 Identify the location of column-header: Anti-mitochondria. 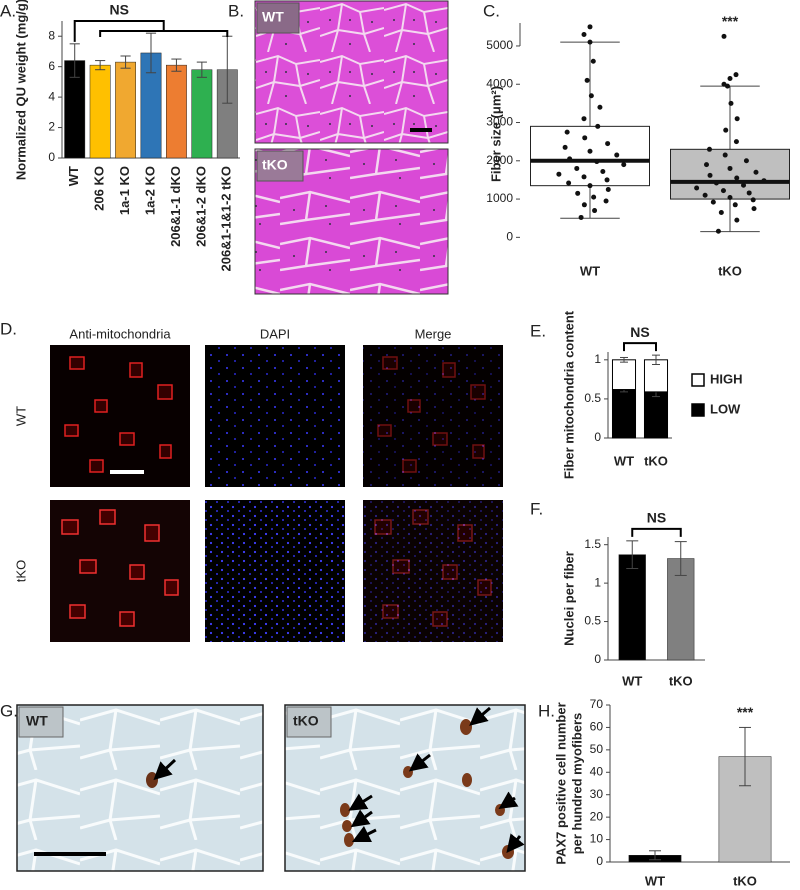
(120, 333).